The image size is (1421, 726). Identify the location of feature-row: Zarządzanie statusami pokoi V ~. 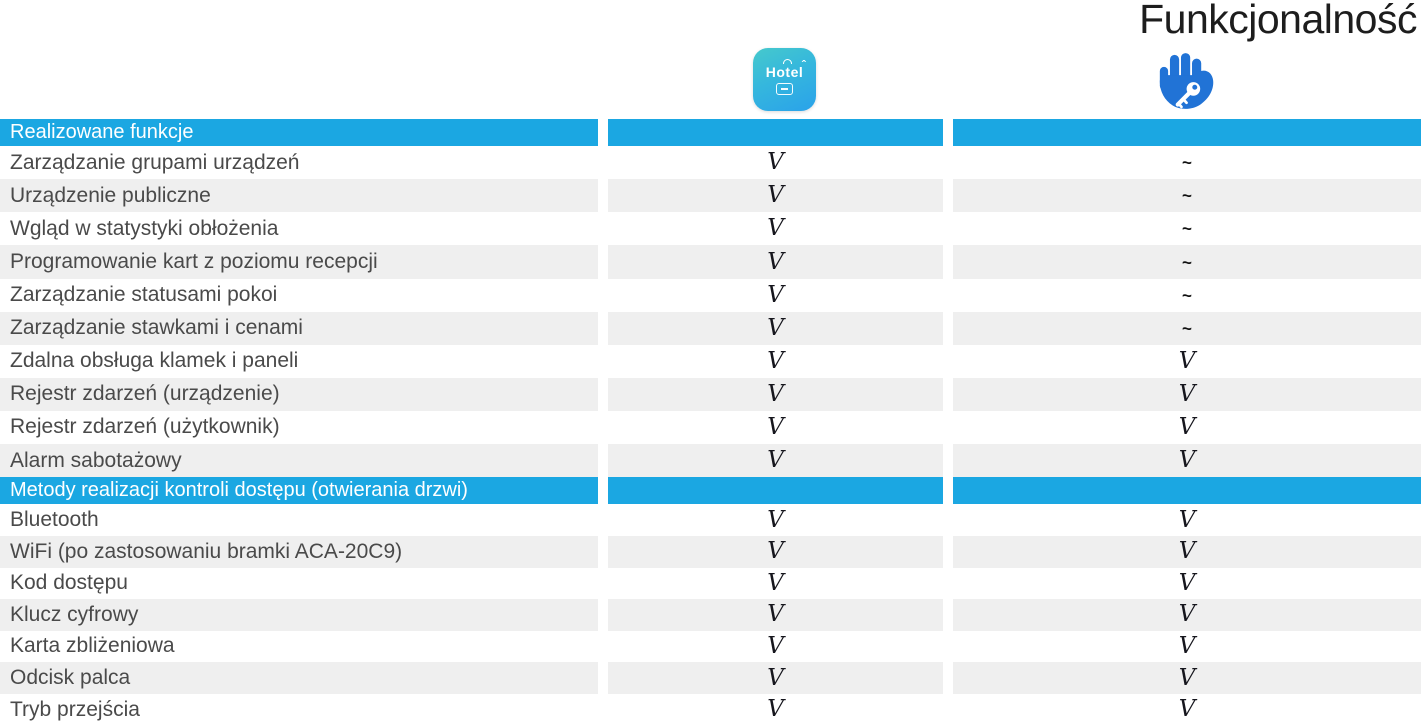
(710, 295).